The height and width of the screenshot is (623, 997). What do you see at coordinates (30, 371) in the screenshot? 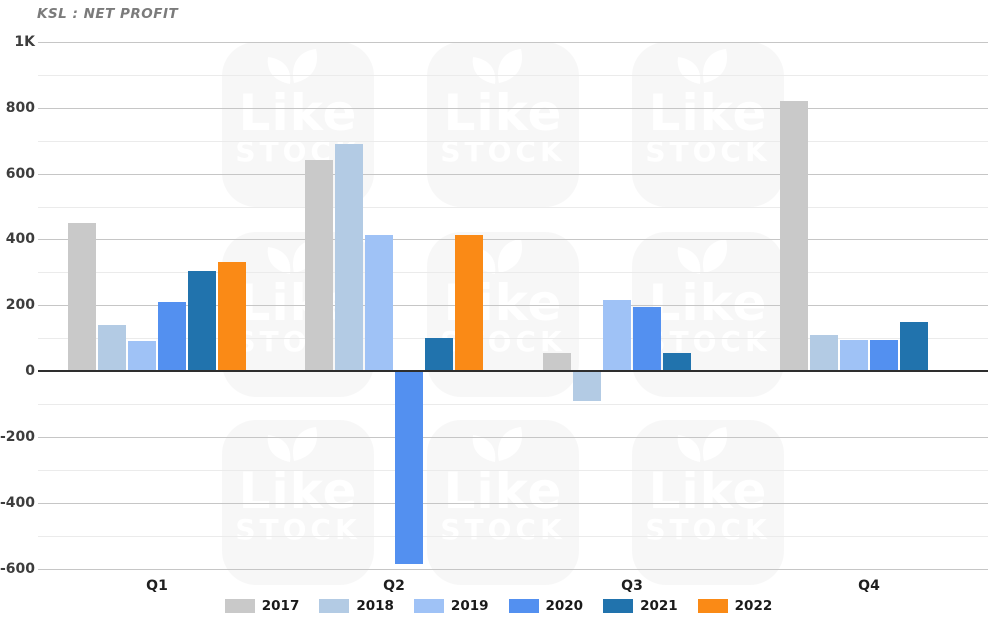
I see `y-axis-tick-label: 0` at bounding box center [30, 371].